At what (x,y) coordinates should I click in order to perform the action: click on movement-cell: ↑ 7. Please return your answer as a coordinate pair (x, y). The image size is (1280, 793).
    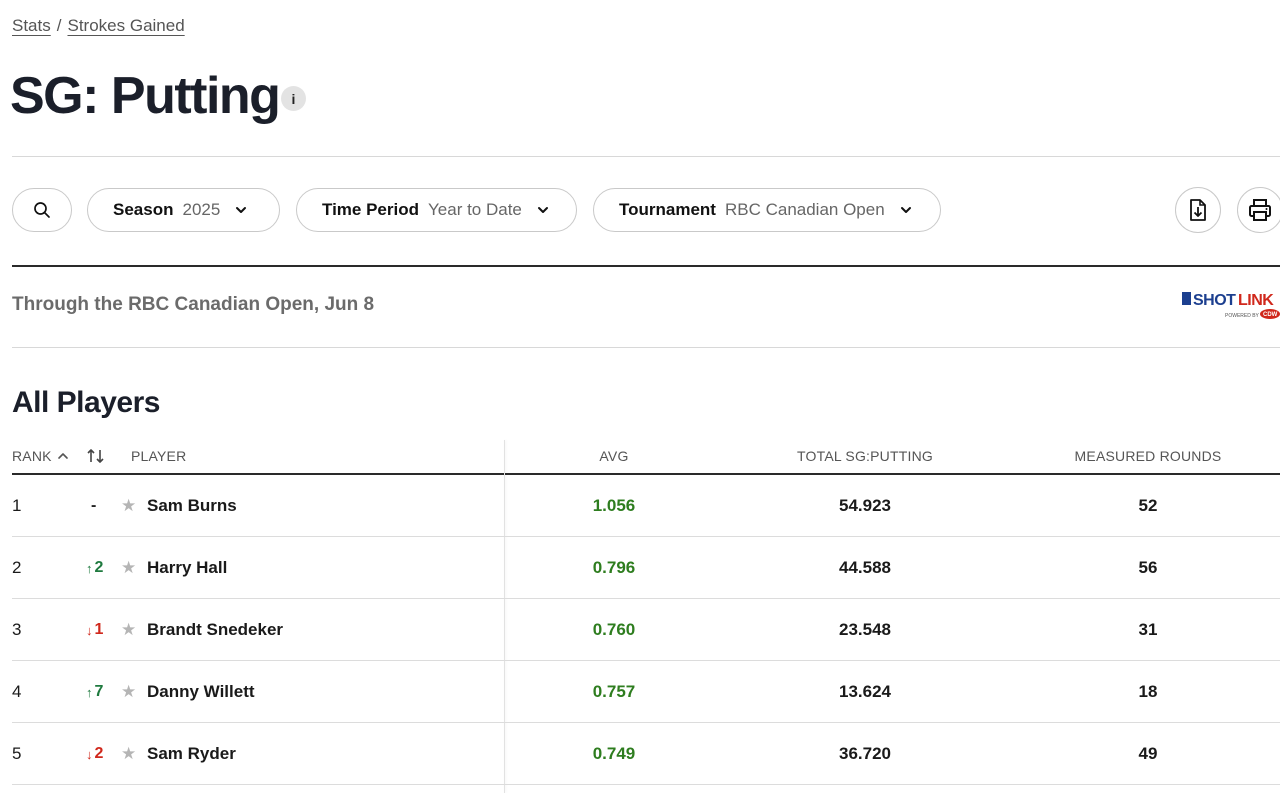
    Looking at the image, I should click on (94, 692).